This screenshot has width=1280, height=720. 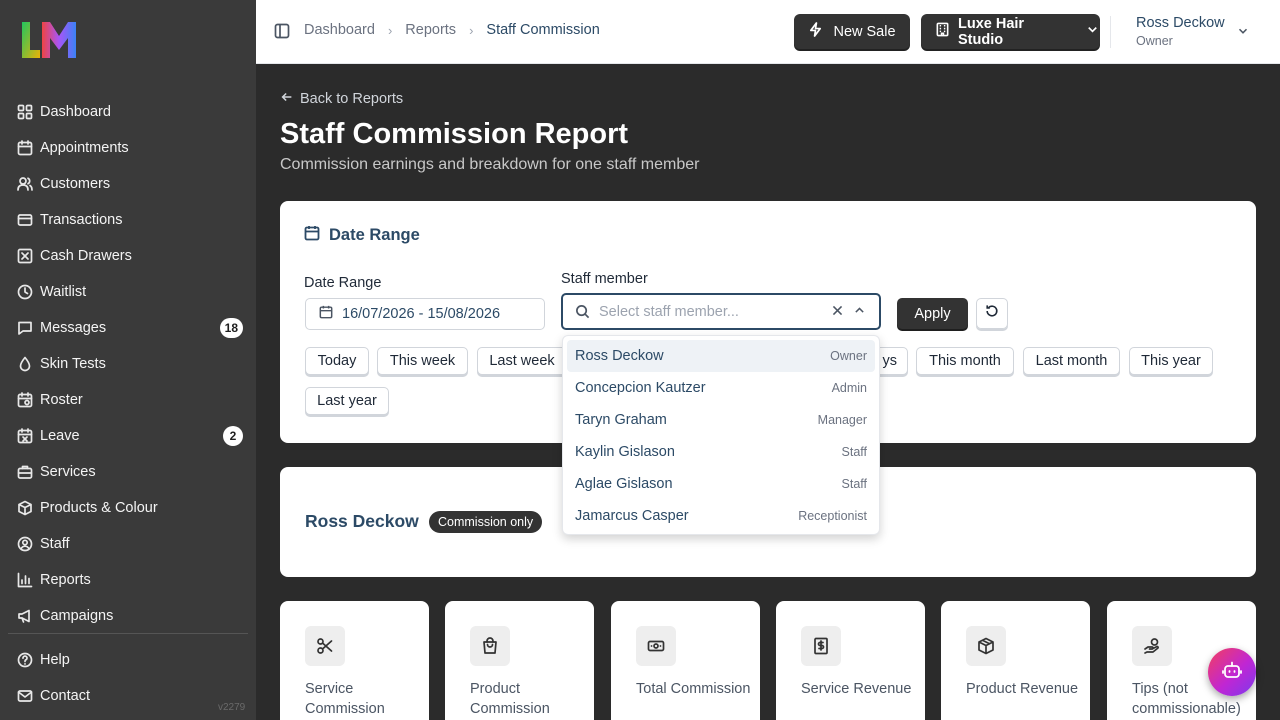 What do you see at coordinates (128, 148) in the screenshot?
I see `sidebar-item-appointments: Appointments` at bounding box center [128, 148].